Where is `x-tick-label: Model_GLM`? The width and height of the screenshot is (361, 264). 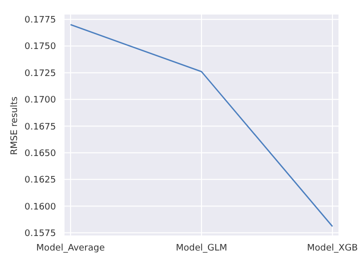 x-tick-label: Model_GLM is located at coordinates (202, 248).